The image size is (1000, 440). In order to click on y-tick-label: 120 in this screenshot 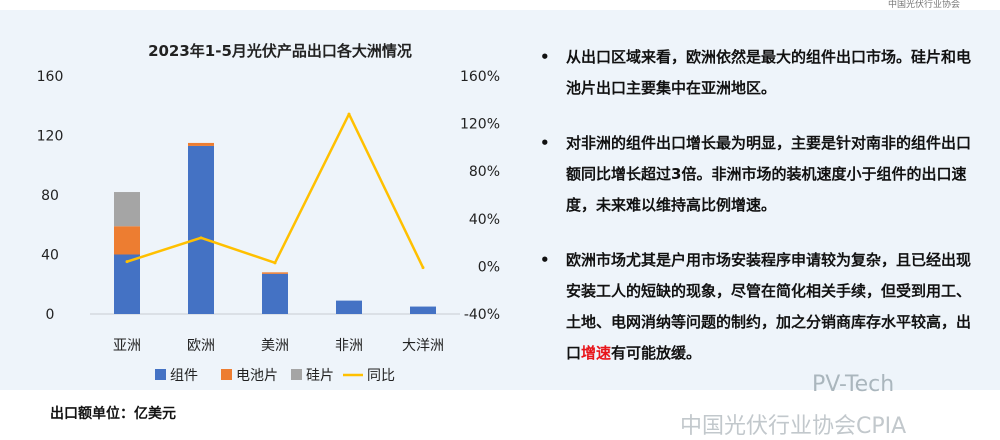, I will do `click(50, 137)`.